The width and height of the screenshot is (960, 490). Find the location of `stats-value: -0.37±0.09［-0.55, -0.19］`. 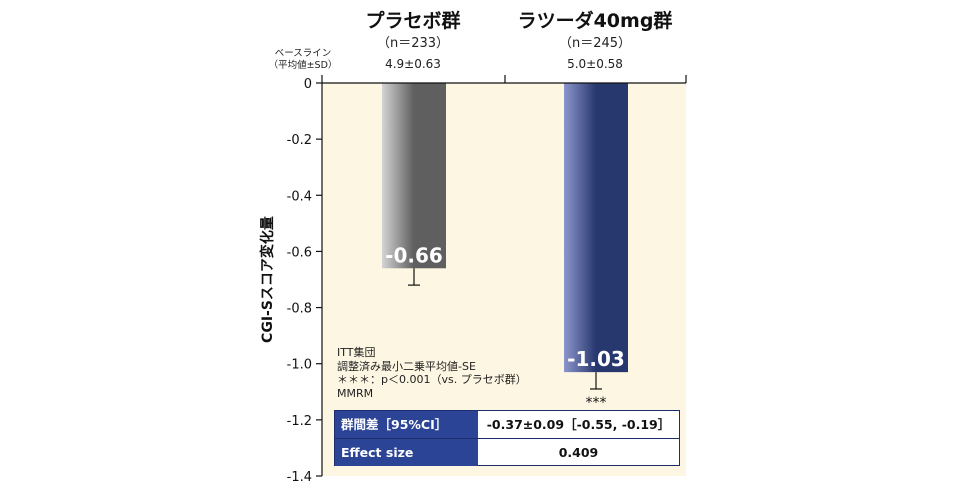

stats-value: -0.37±0.09［-0.55, -0.19］ is located at coordinates (578, 424).